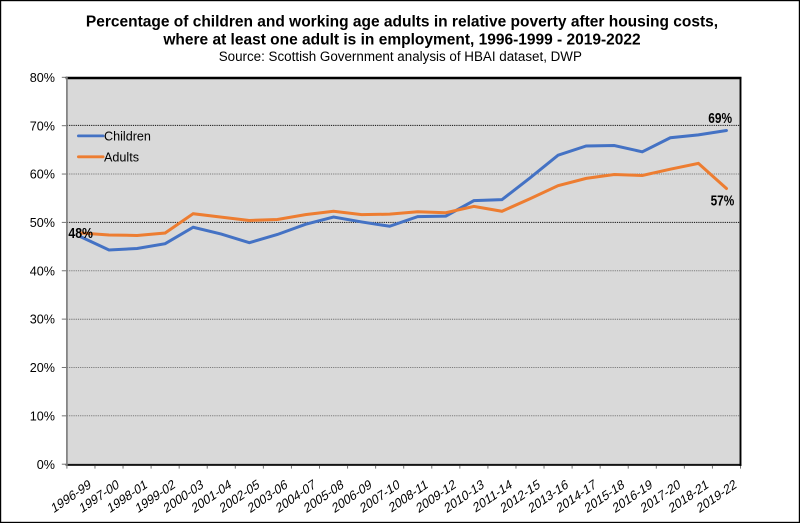 This screenshot has width=800, height=528. What do you see at coordinates (121, 157) in the screenshot?
I see `svg-text: Adults` at bounding box center [121, 157].